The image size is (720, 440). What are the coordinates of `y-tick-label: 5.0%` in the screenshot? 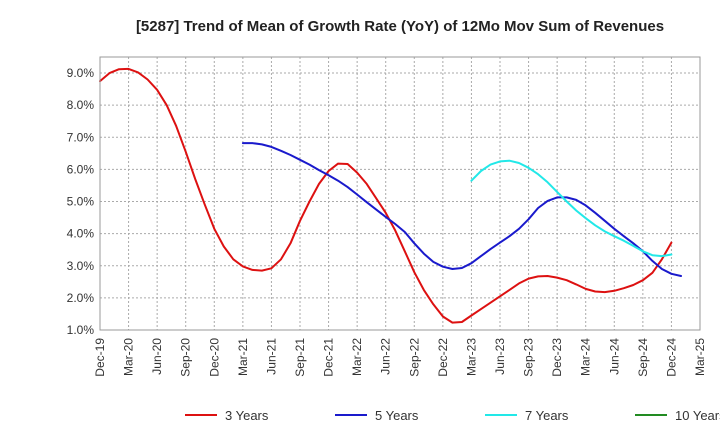 It's located at (81, 202).